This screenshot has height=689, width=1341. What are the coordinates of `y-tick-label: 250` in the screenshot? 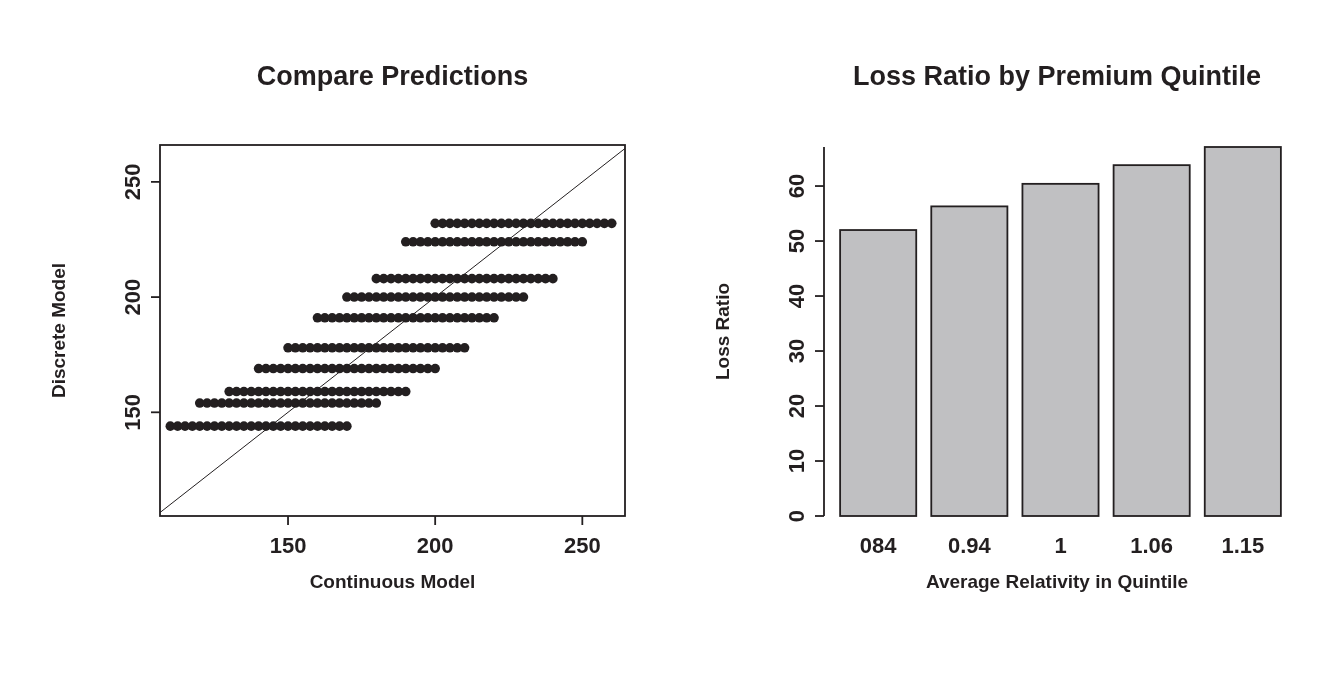 It's located at (132, 182).